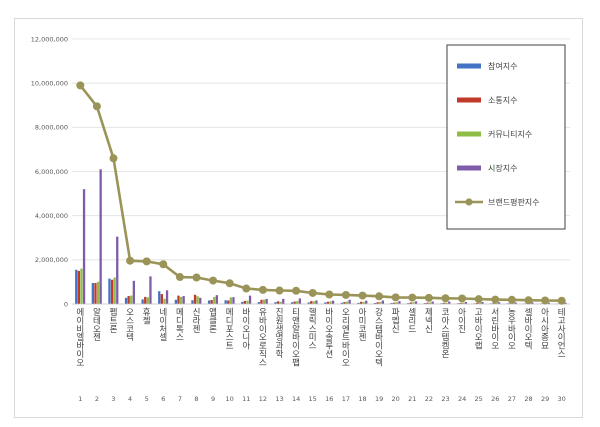  I want to click on x-tick-label: 16, so click(329, 399).